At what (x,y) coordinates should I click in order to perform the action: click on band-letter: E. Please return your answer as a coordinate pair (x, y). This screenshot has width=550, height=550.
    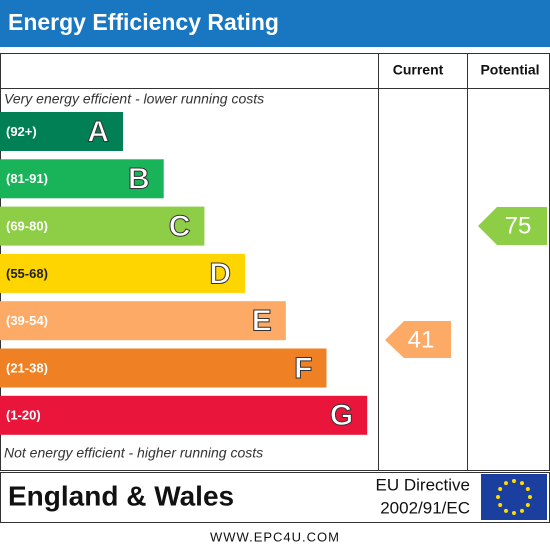
    Looking at the image, I should click on (262, 321).